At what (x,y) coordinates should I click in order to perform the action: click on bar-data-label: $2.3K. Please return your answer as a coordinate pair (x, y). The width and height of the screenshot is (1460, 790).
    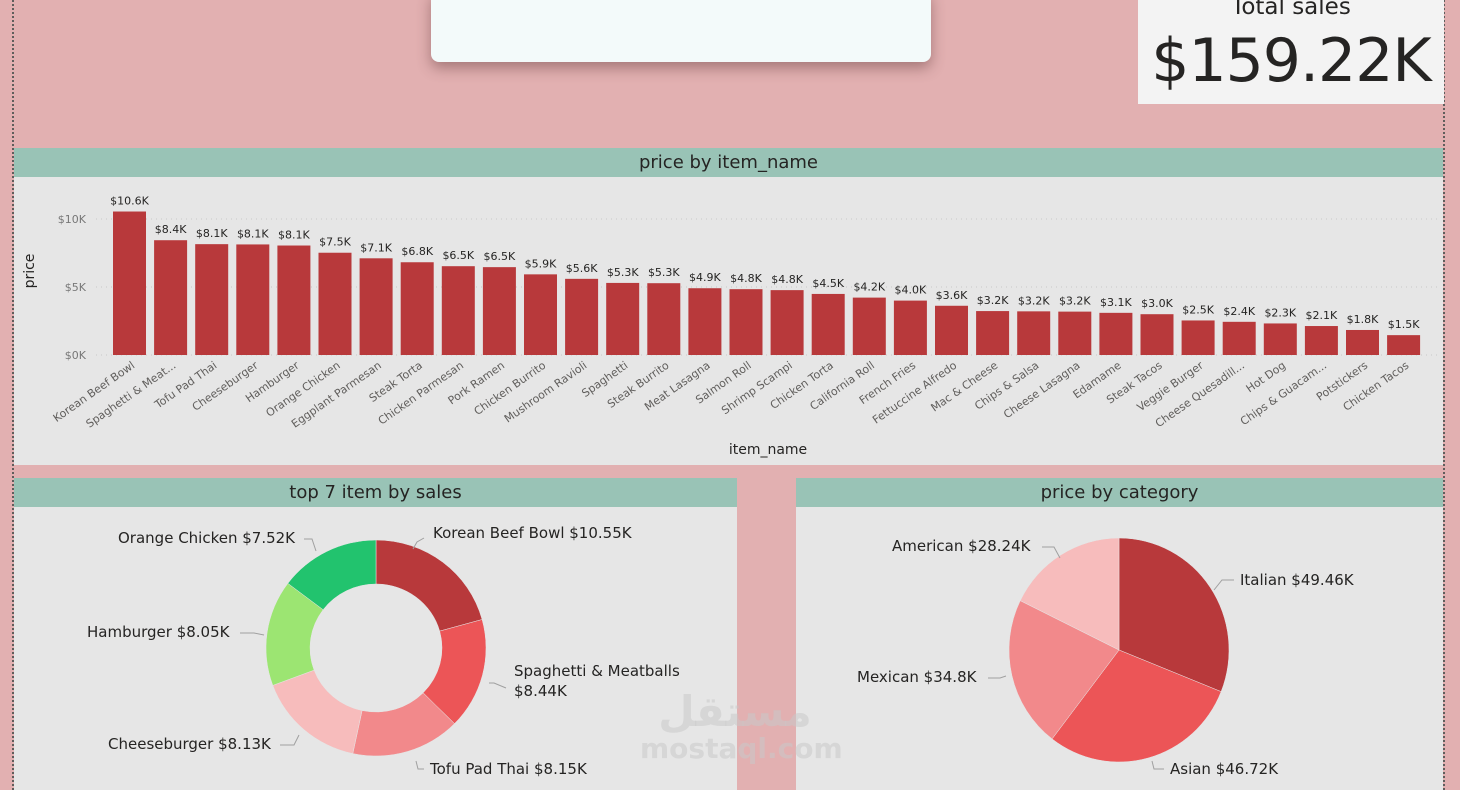
    Looking at the image, I should click on (1280, 312).